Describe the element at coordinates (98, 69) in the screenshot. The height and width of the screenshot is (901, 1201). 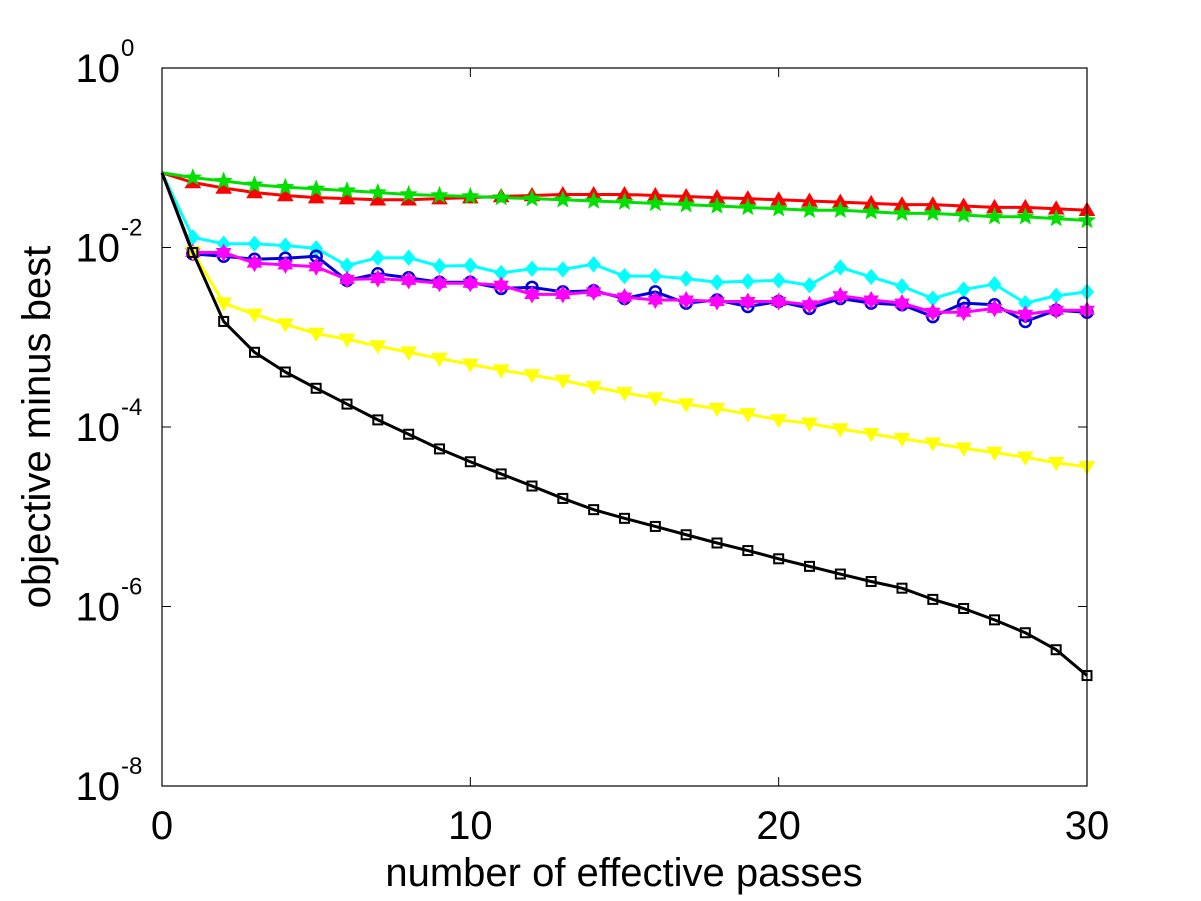
I see `y-tick-label-base-0: 10` at that location.